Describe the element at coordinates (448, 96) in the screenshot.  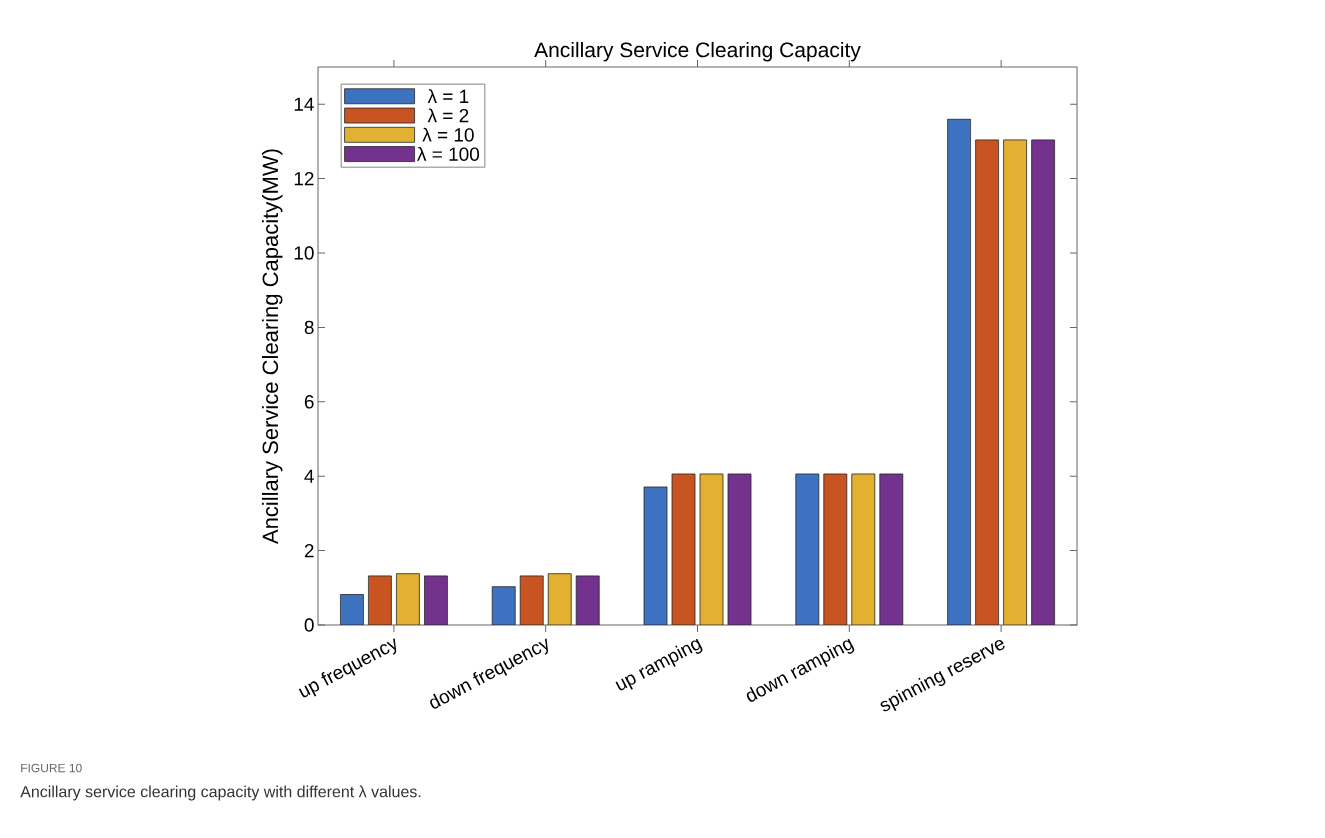
I see `legend-label: λ = 1` at that location.